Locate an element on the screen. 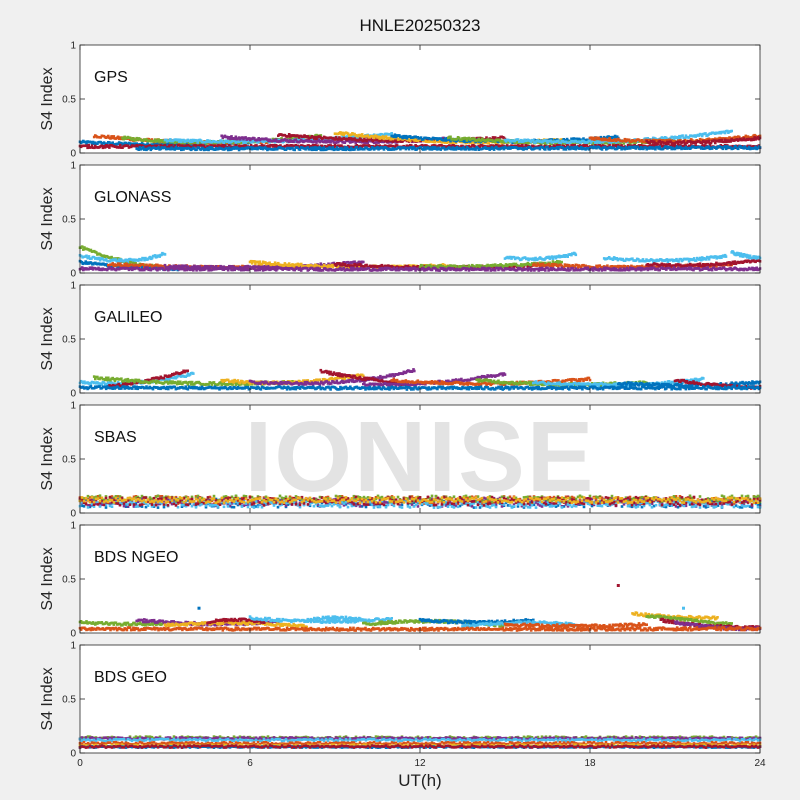 This screenshot has height=800, width=800. figure-title: HNLE20250323 is located at coordinates (420, 25).